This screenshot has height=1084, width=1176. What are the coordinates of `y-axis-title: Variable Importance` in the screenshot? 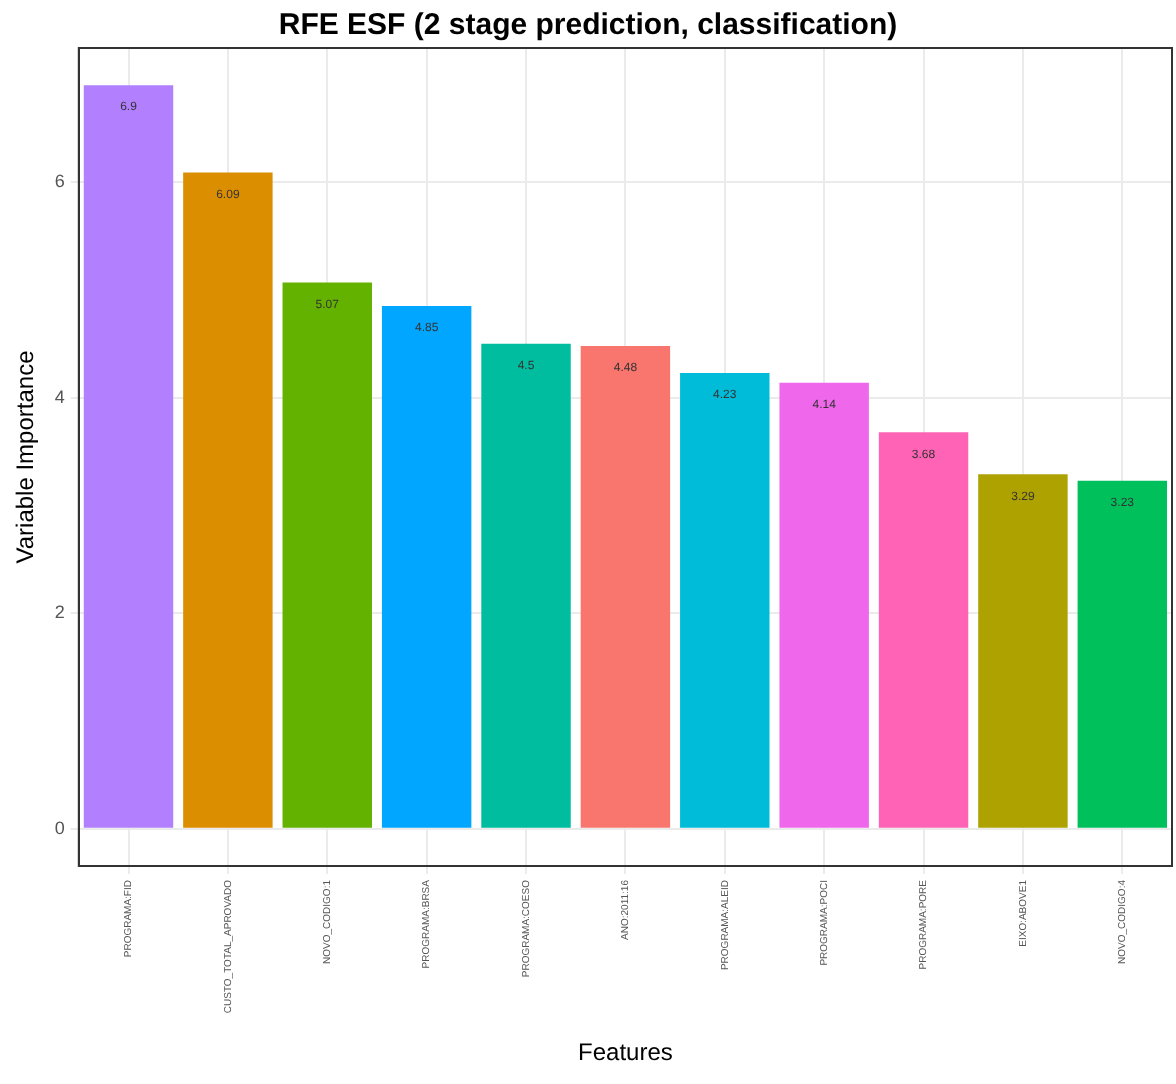 It's located at (25, 456).